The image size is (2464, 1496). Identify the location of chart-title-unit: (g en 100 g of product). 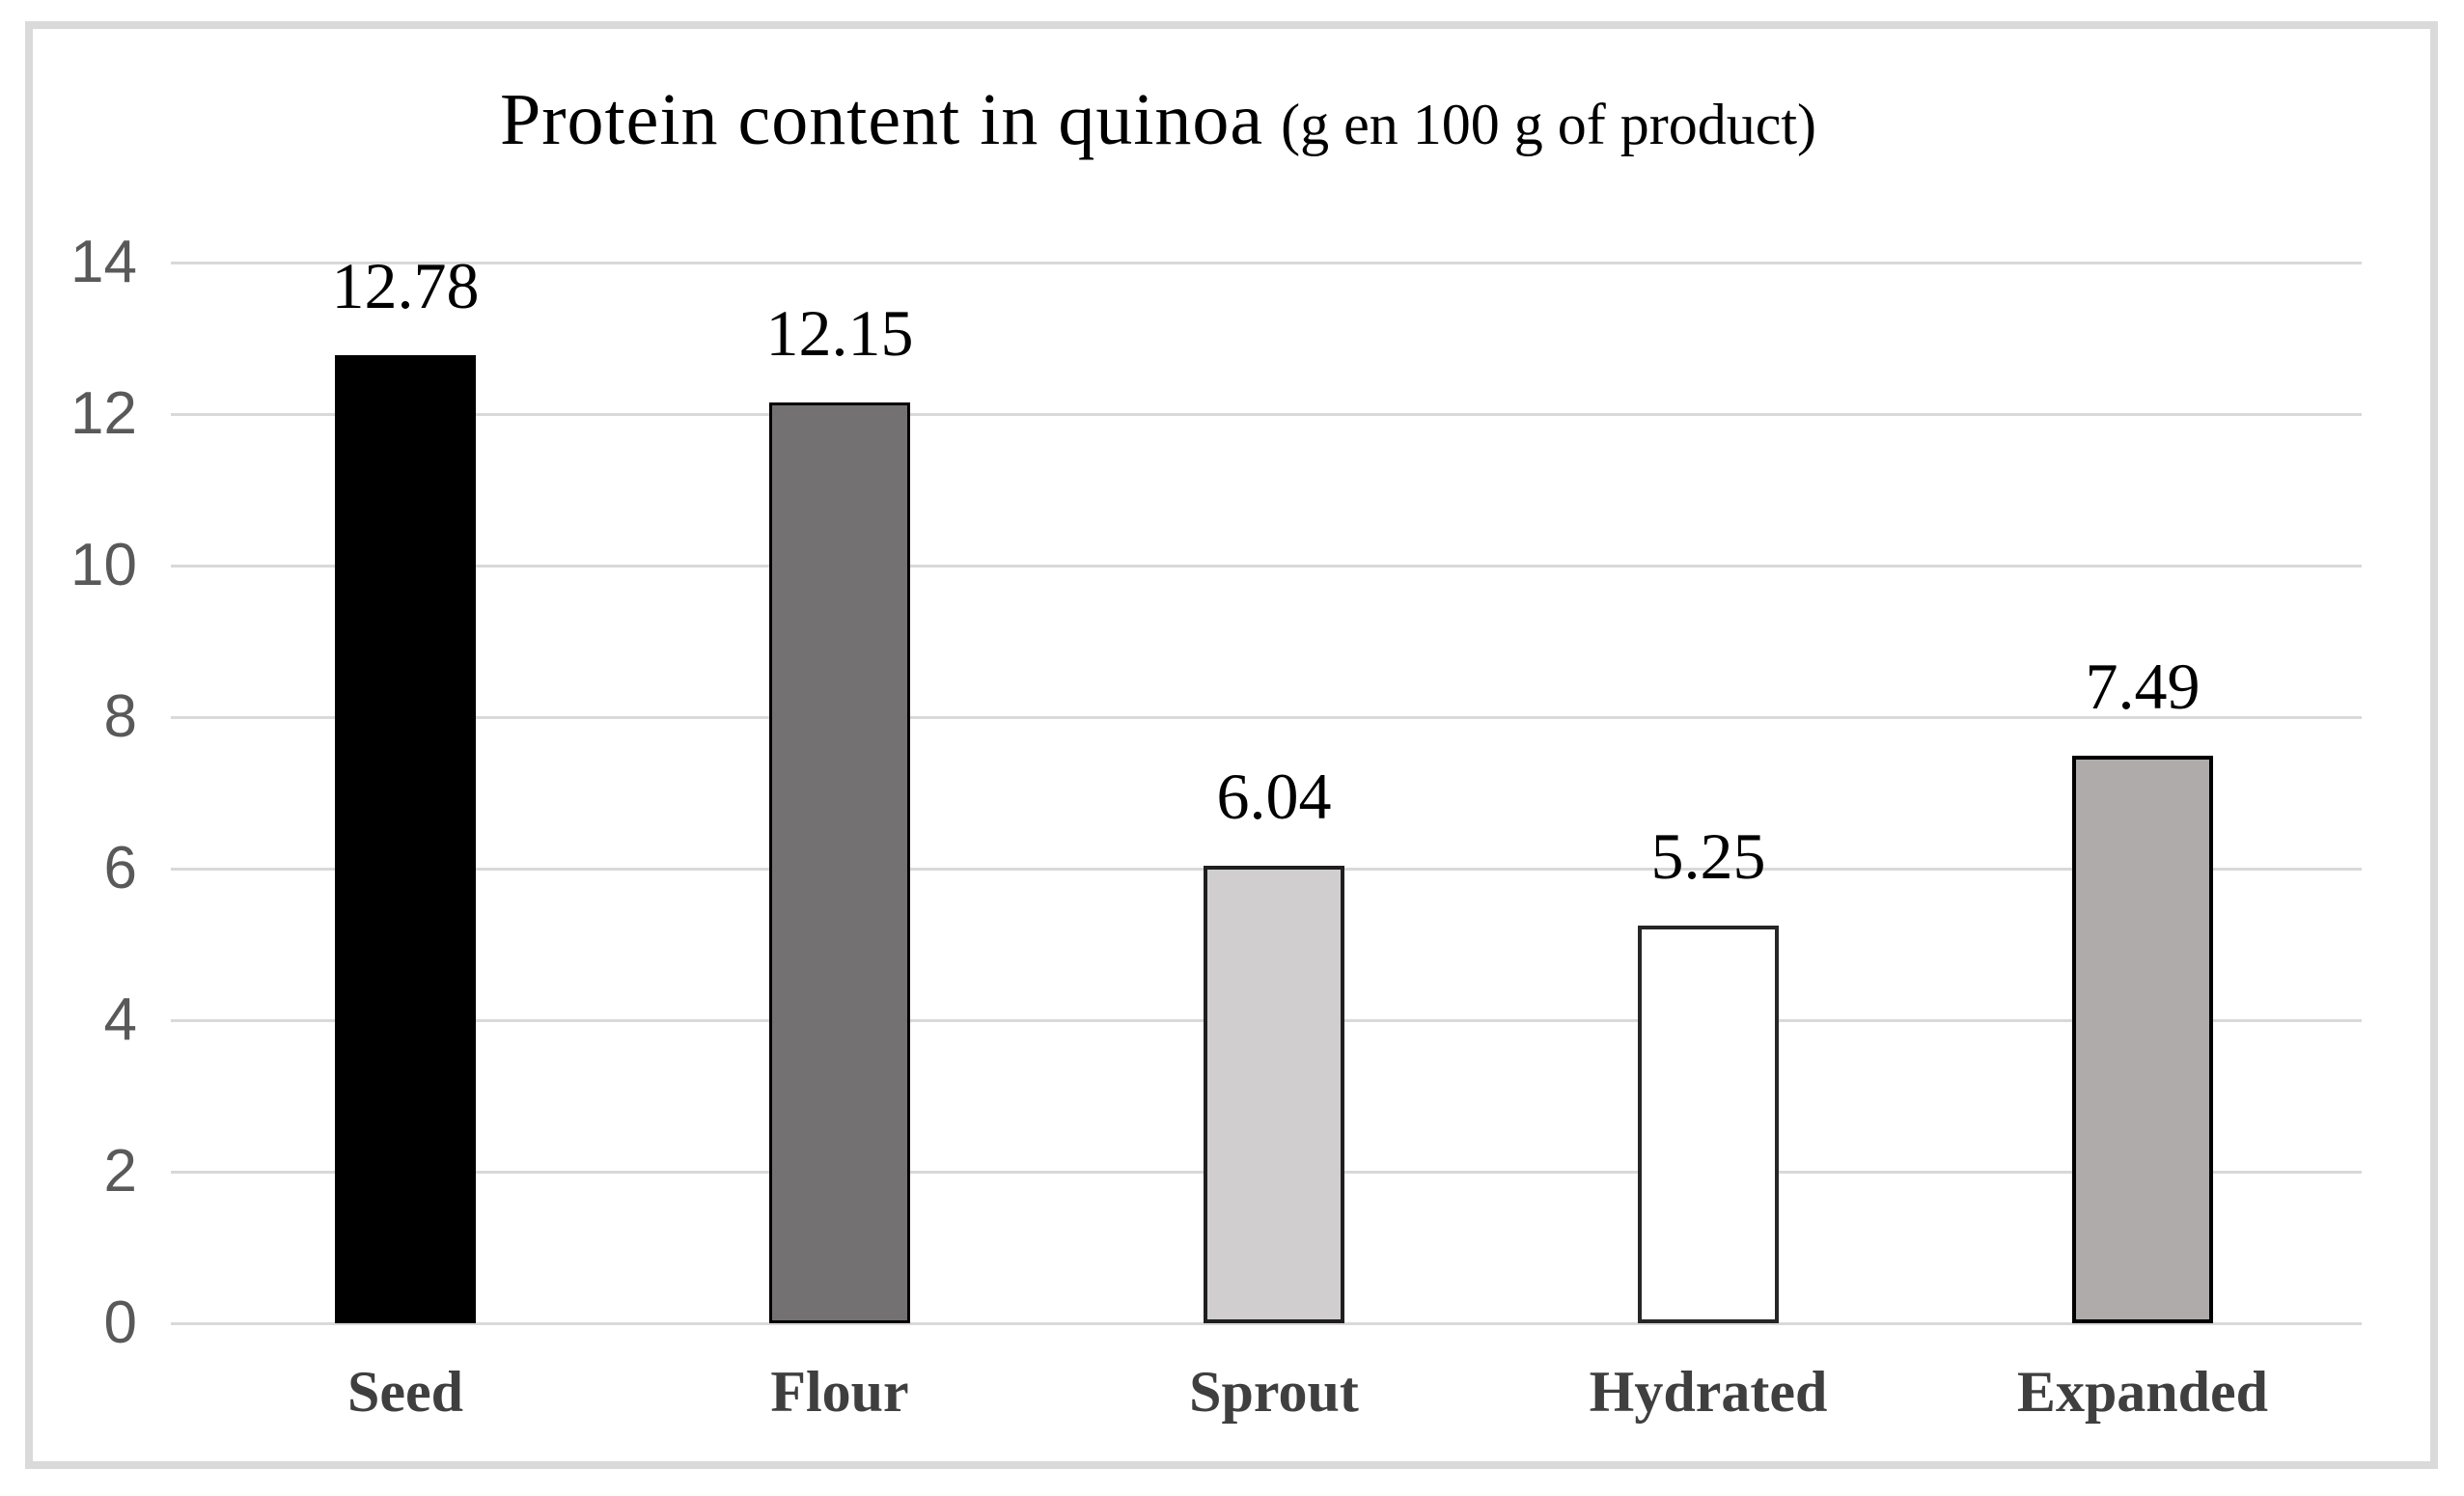
(1549, 125).